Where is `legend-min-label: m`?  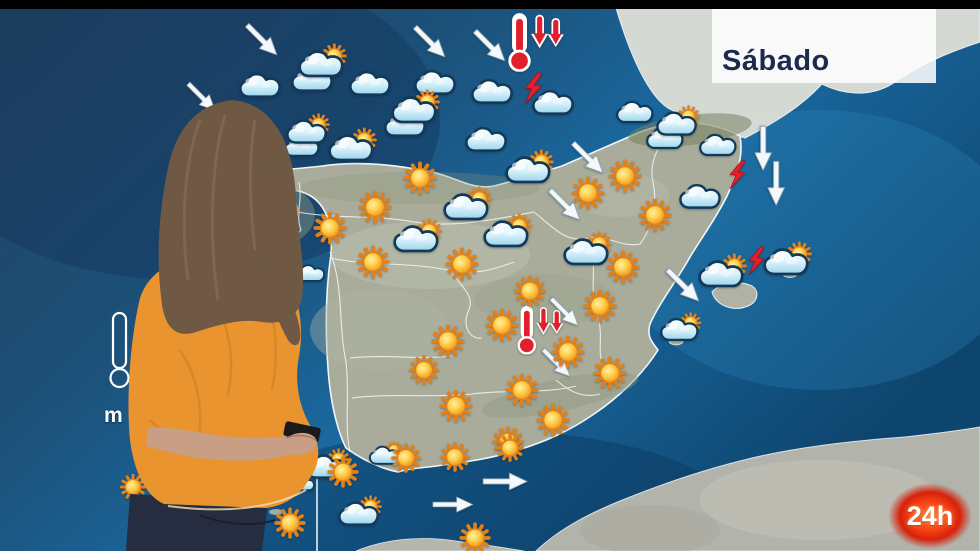 legend-min-label: m is located at coordinates (113, 415).